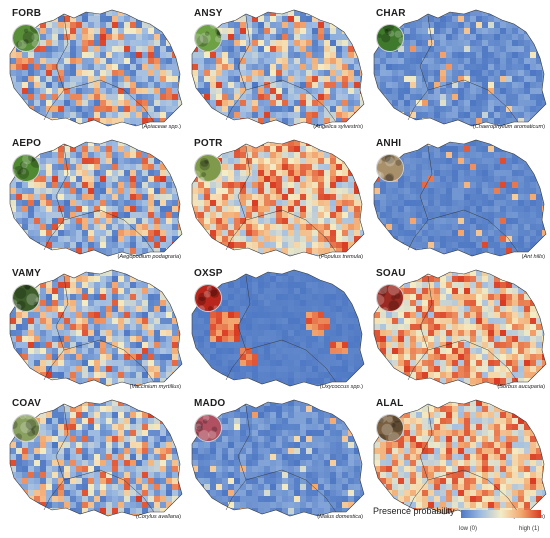  I want to click on species-name: (Angelica sylvestris), so click(338, 127).